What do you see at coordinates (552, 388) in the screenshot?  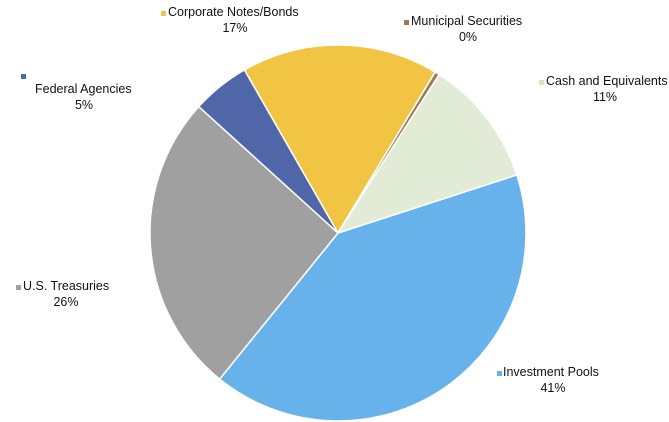 I see `slice-percent-investment-pools: 41%` at bounding box center [552, 388].